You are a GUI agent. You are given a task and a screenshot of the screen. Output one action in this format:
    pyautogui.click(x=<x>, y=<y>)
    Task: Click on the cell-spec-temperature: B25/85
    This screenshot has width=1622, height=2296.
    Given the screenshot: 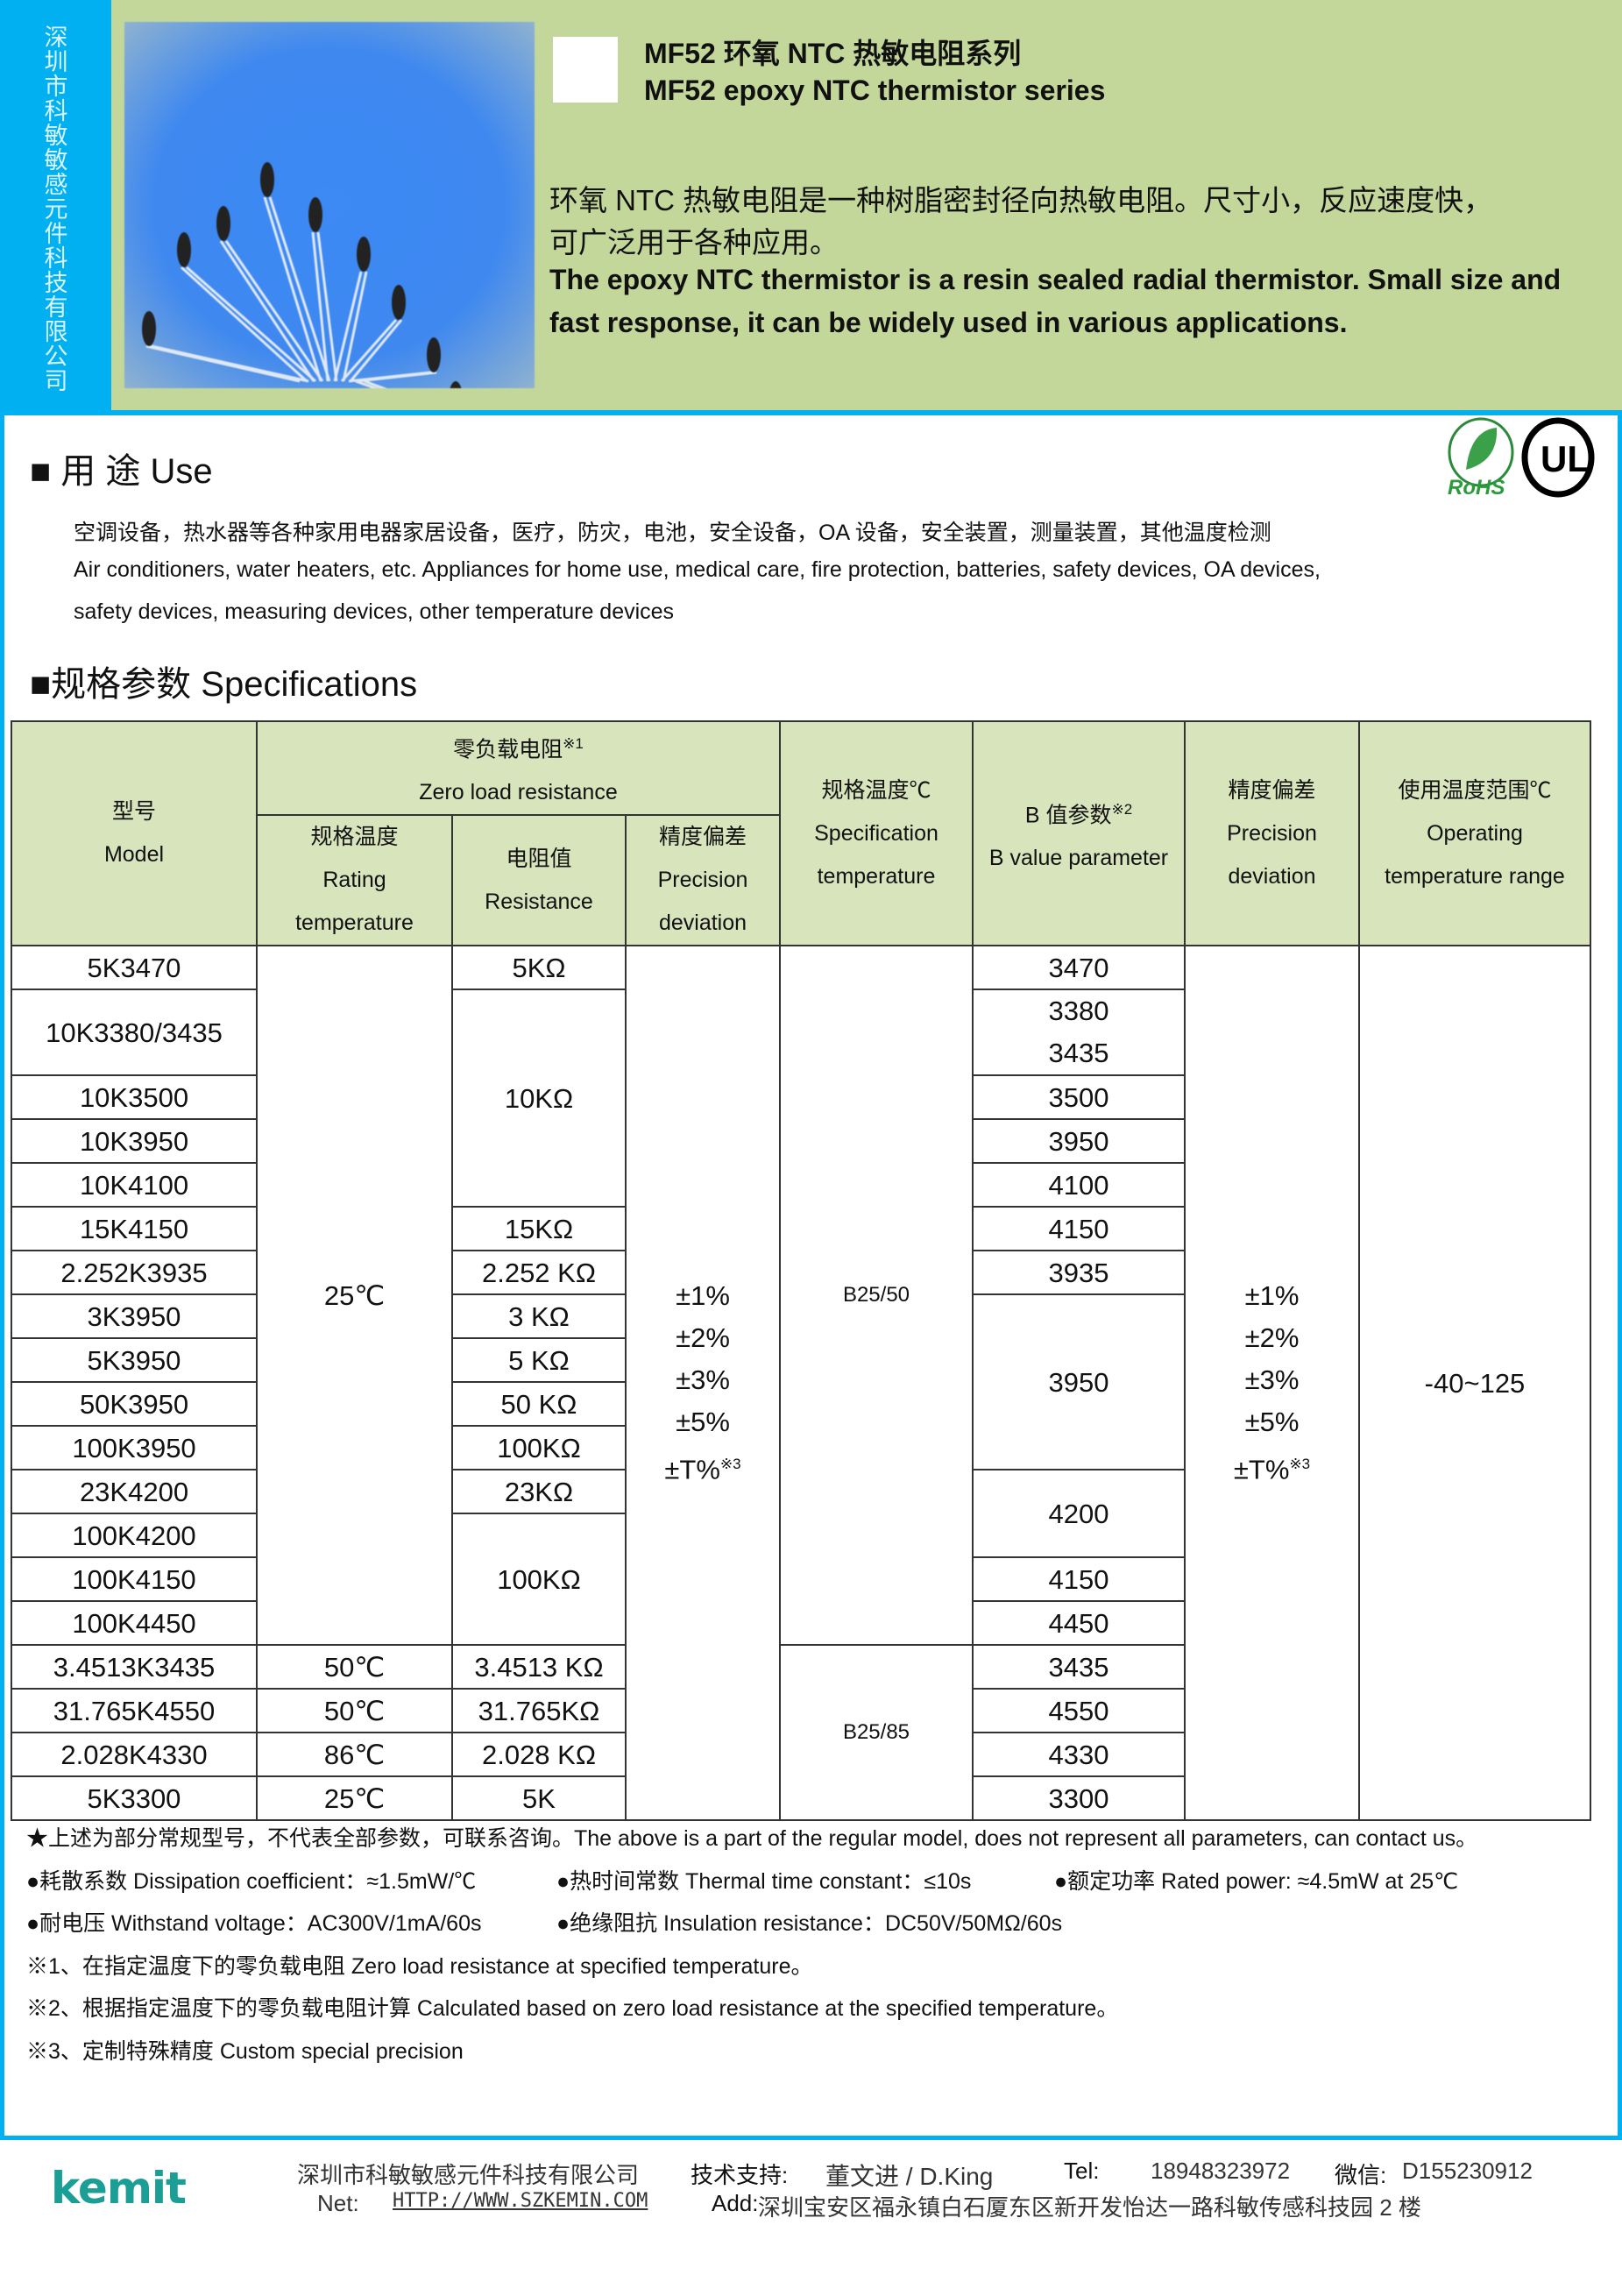 What is the action you would take?
    pyautogui.click(x=876, y=1733)
    